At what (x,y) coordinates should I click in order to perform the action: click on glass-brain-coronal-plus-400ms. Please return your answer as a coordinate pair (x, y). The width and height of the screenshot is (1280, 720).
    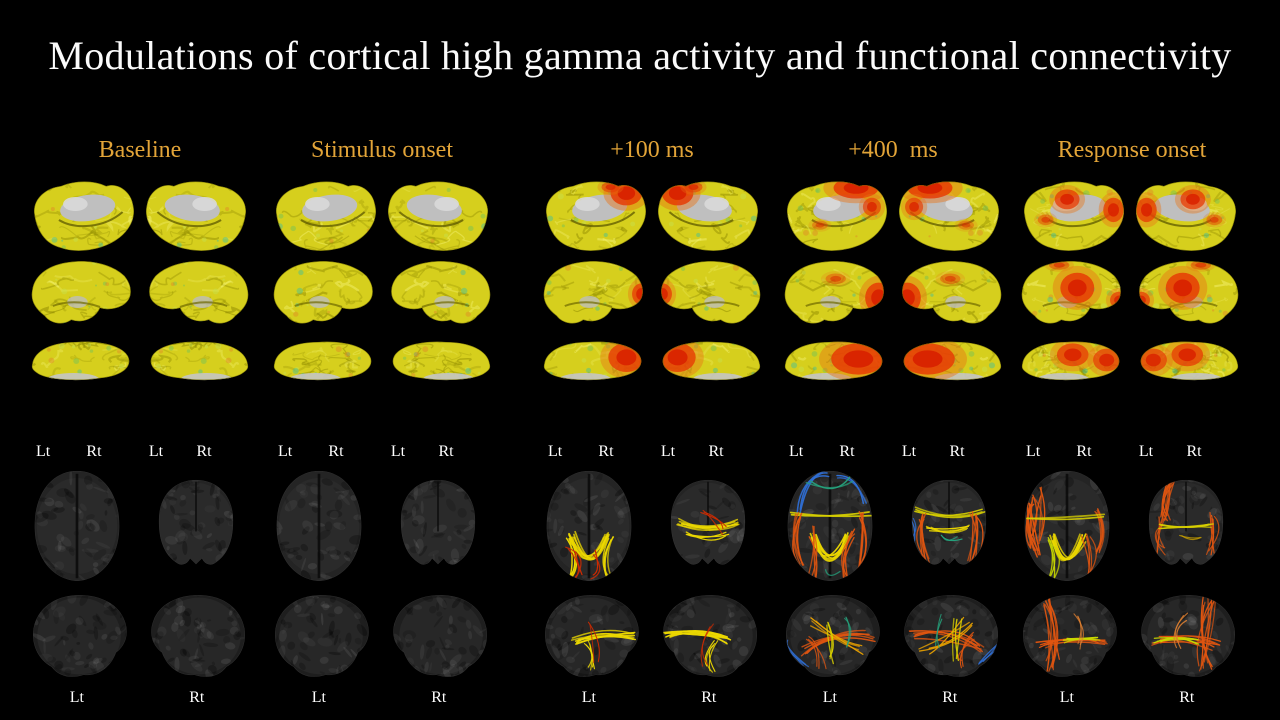
    Looking at the image, I should click on (949, 526).